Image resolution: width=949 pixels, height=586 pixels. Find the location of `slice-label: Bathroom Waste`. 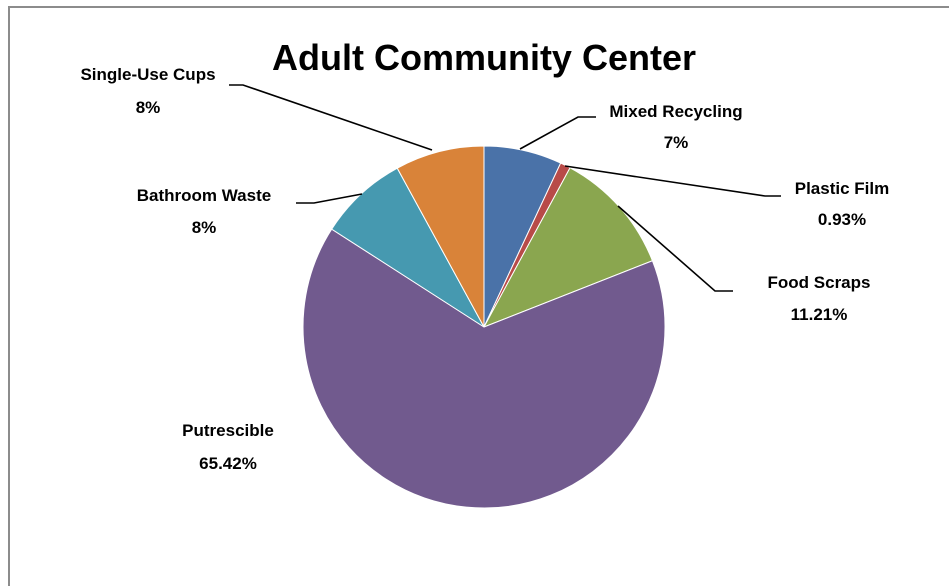

slice-label: Bathroom Waste is located at coordinates (204, 195).